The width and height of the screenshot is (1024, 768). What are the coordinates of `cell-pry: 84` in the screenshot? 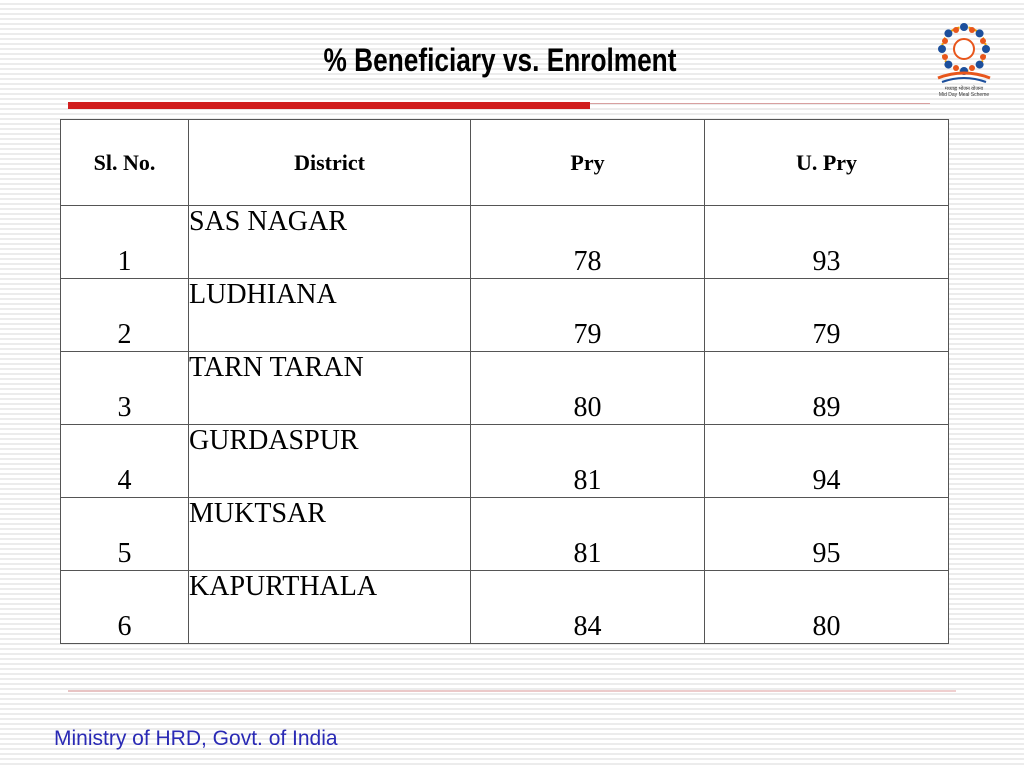 It's located at (587, 607).